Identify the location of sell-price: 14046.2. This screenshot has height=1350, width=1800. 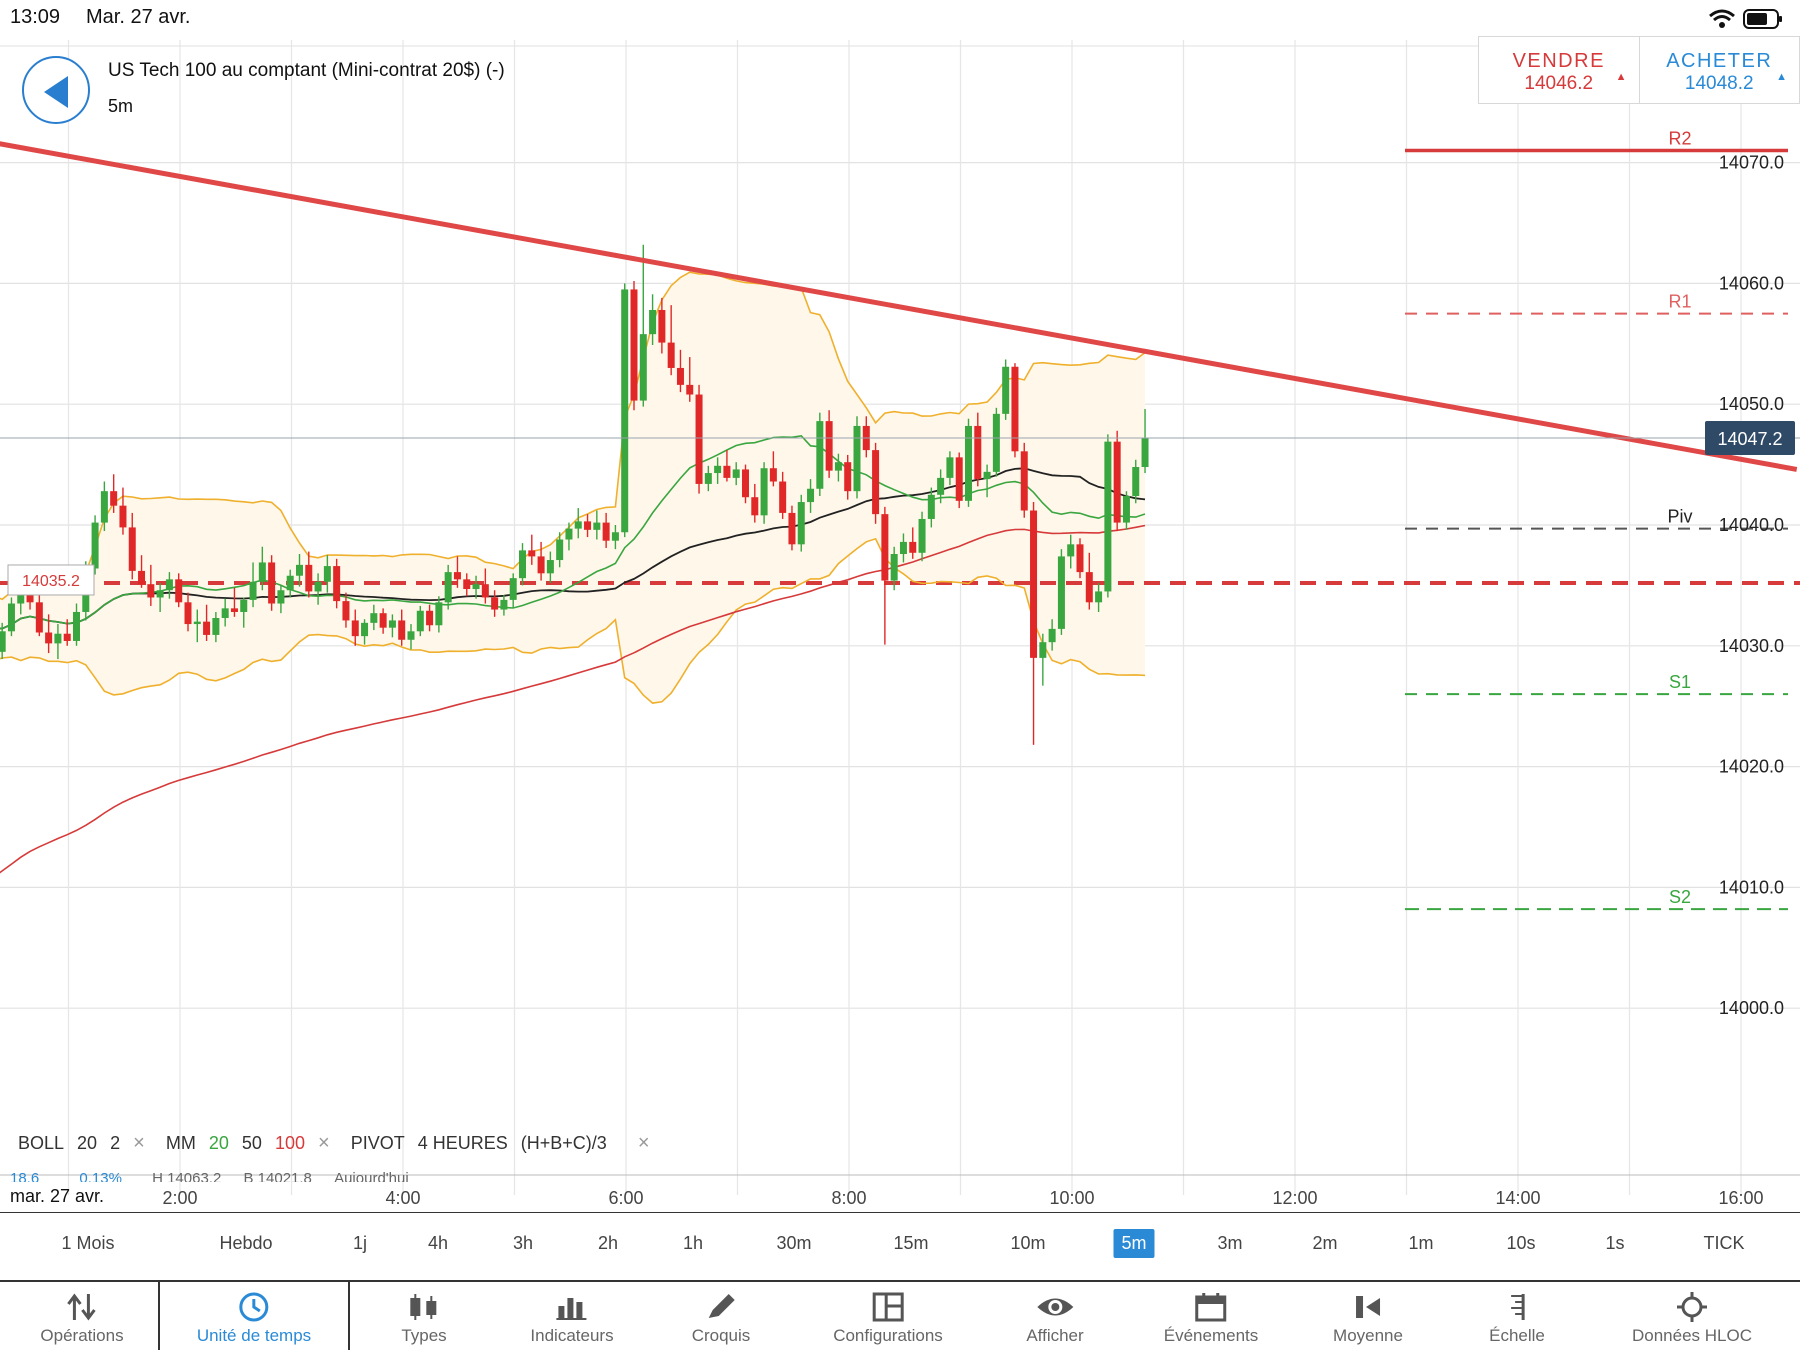
(1559, 83).